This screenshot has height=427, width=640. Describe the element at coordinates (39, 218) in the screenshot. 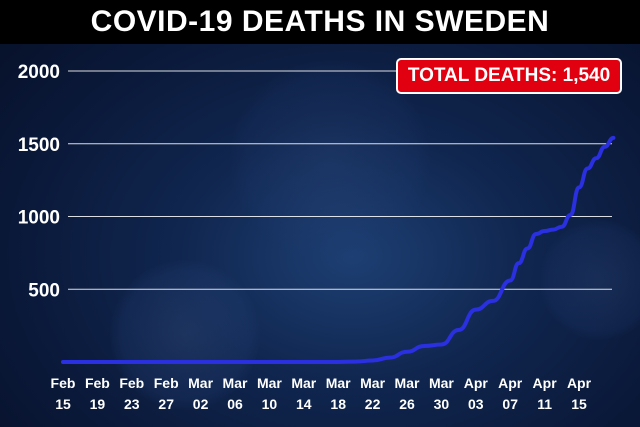

I see `y-tick-label: 1000` at that location.